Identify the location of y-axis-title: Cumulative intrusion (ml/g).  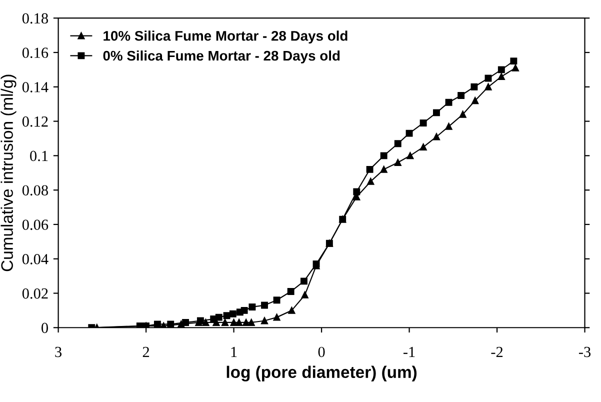
(8, 173).